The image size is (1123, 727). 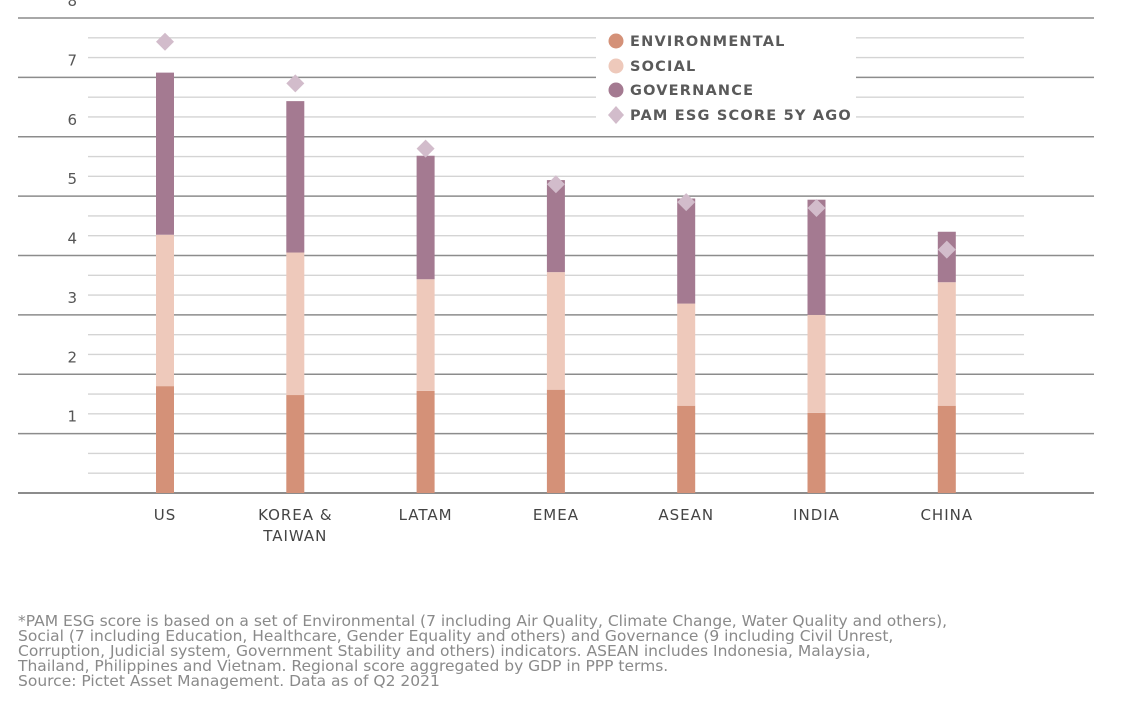 What do you see at coordinates (165, 515) in the screenshot?
I see `x-tick-label: US` at bounding box center [165, 515].